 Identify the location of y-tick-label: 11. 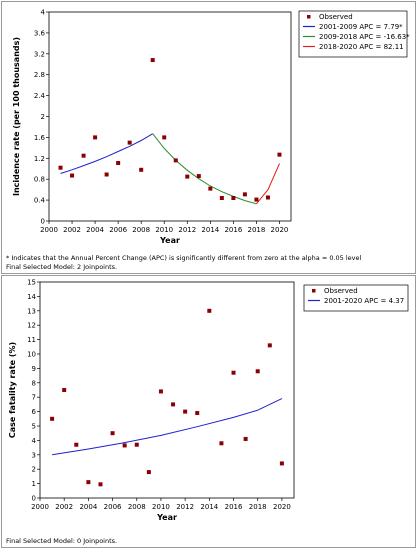
(31, 340).